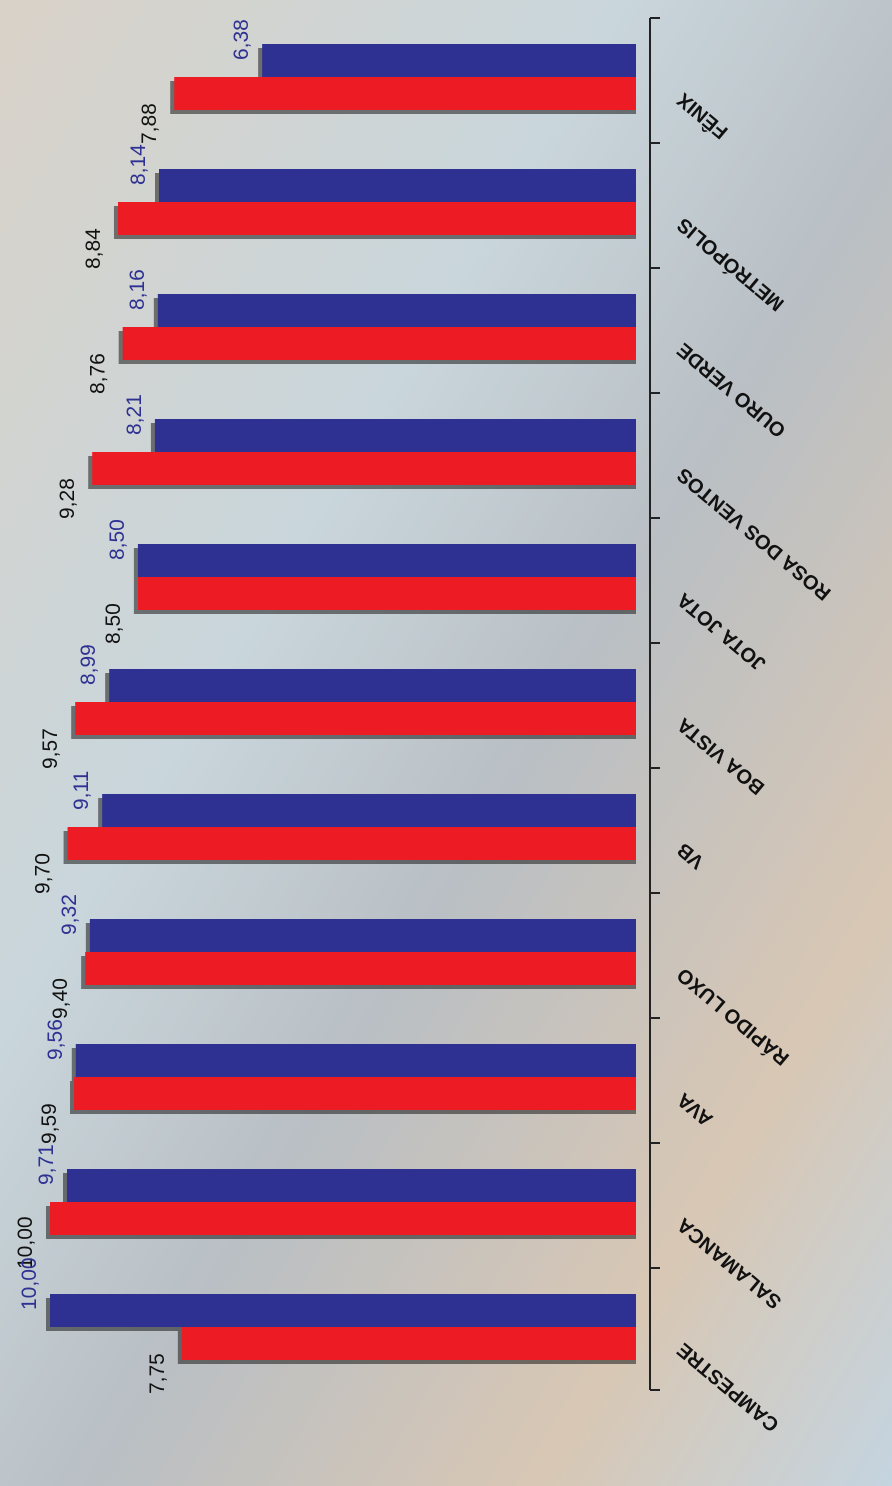 This screenshot has height=1486, width=892. I want to click on value-label: 8,21, so click(134, 414).